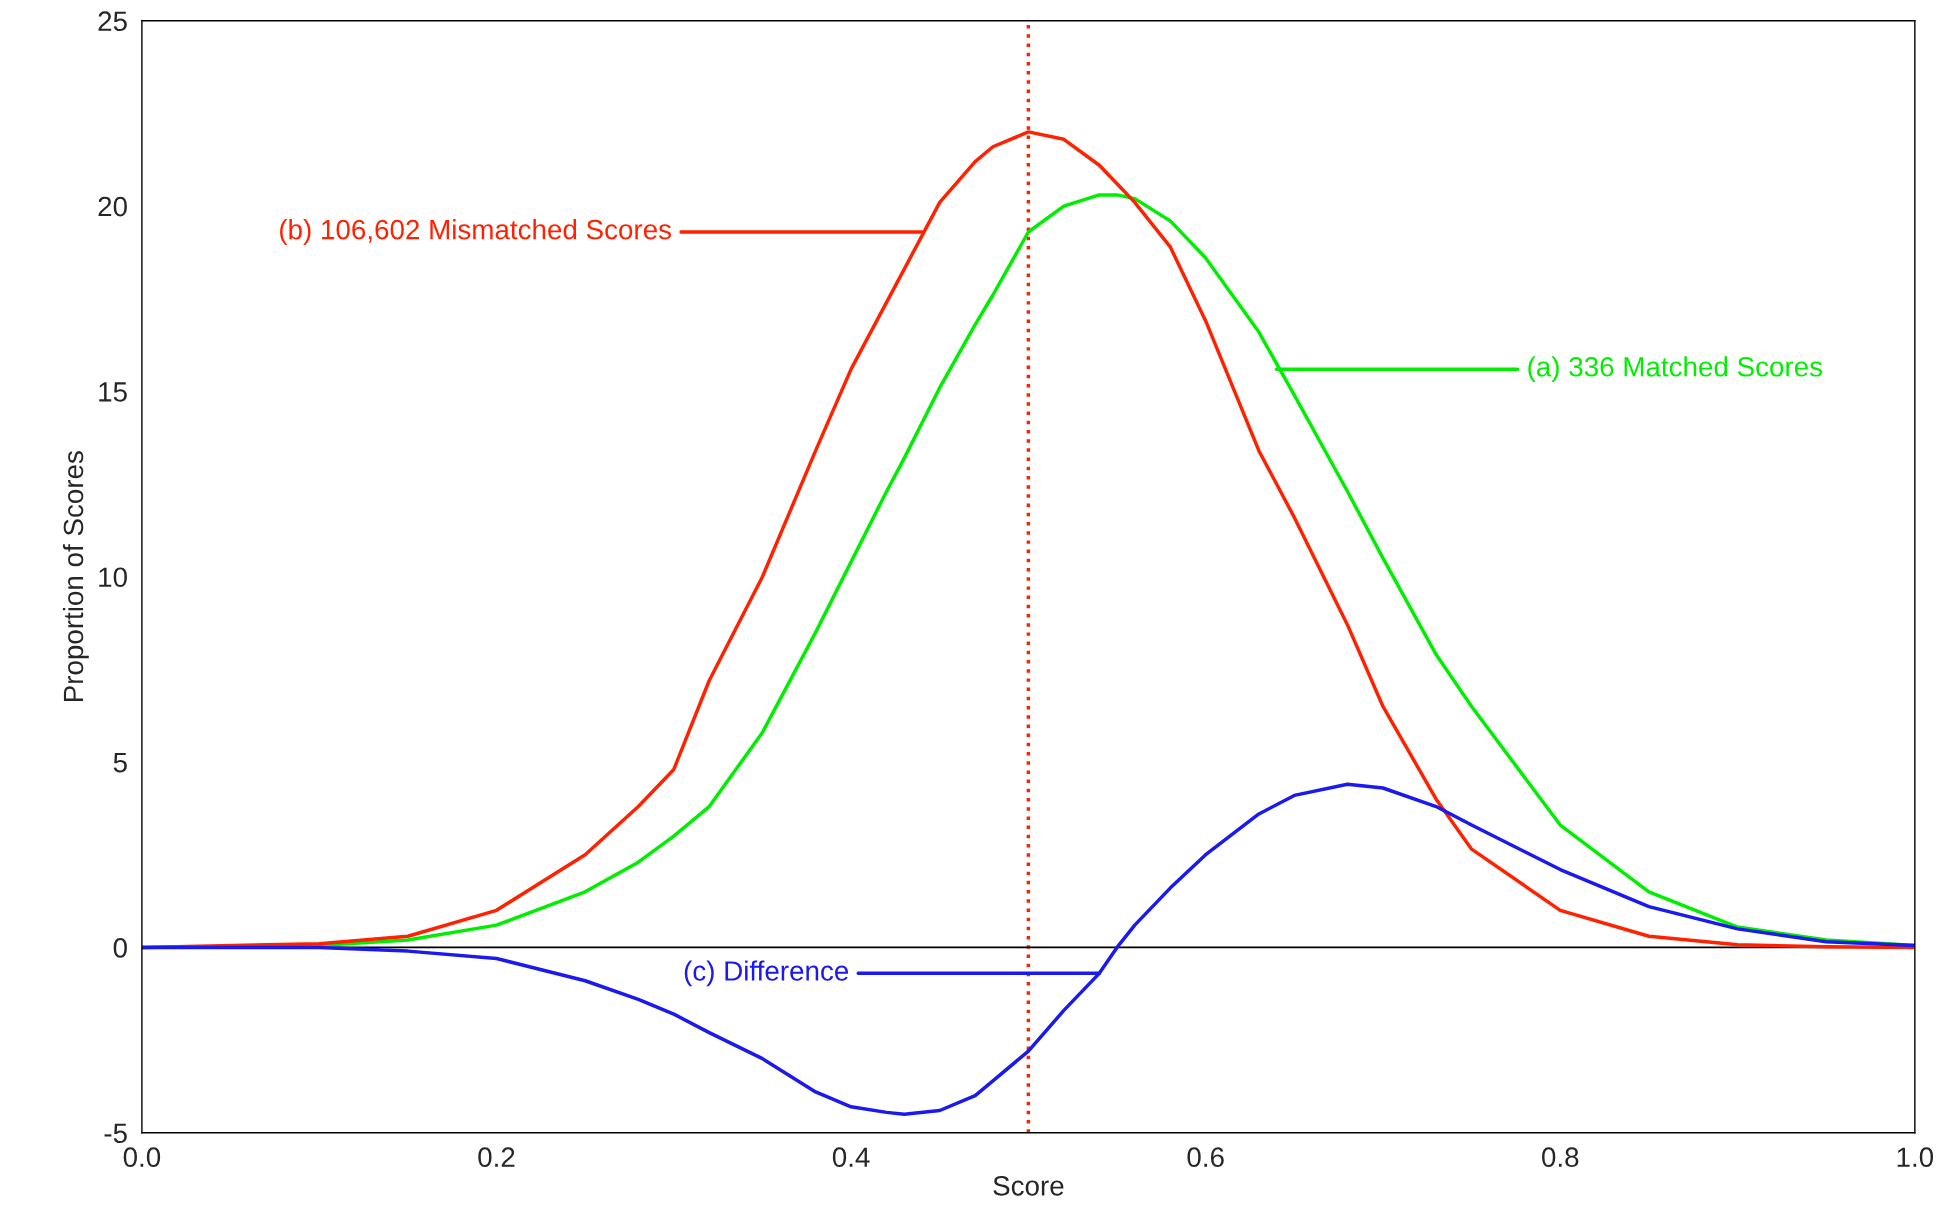 The width and height of the screenshot is (1944, 1218). Describe the element at coordinates (496, 1157) in the screenshot. I see `x-tick-label: 0.2` at that location.